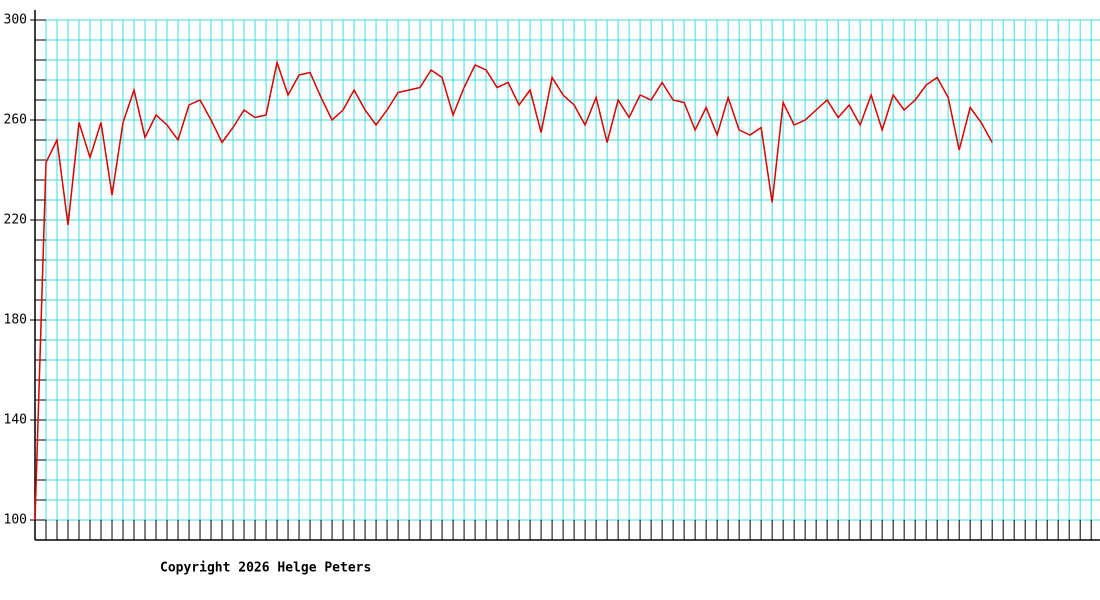  I want to click on y-tick-label: 140, so click(15, 420).